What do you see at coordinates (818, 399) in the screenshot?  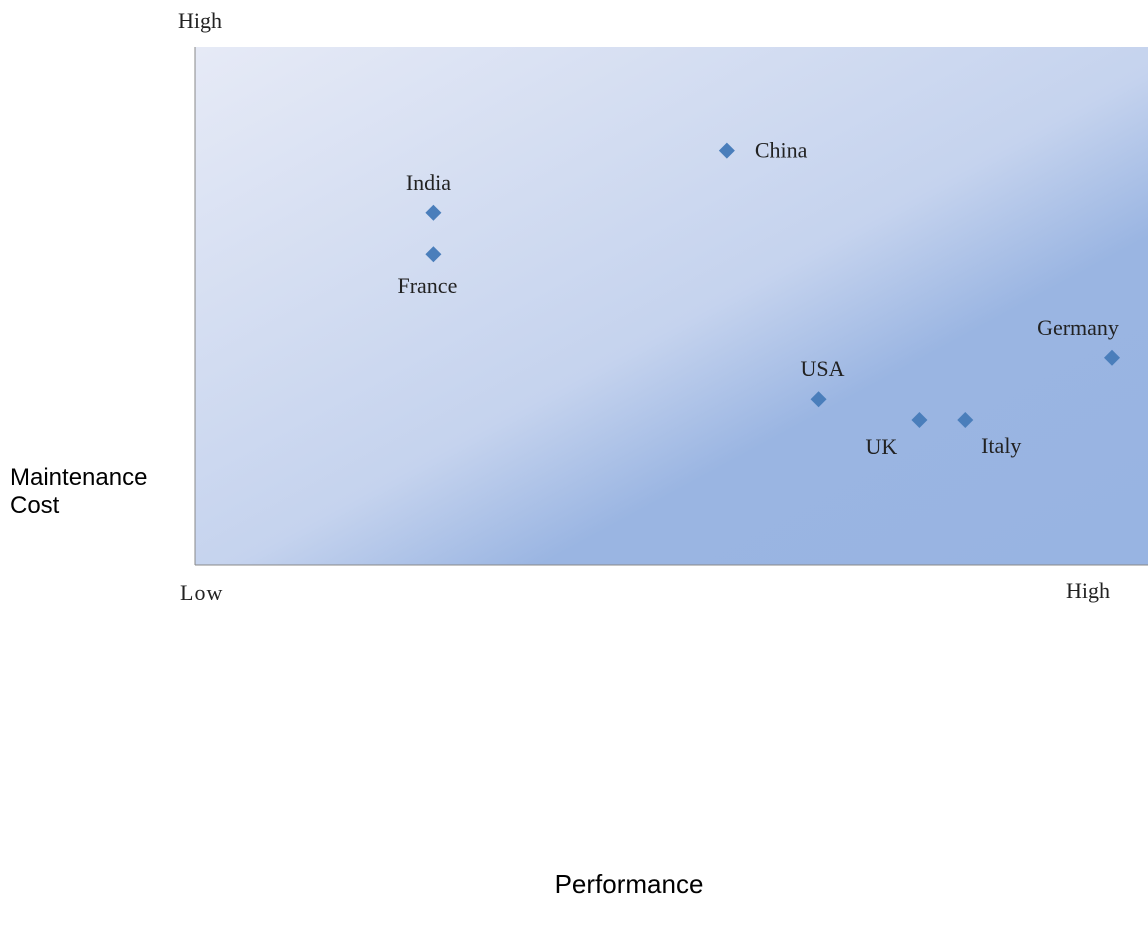 I see `data-point-usa` at bounding box center [818, 399].